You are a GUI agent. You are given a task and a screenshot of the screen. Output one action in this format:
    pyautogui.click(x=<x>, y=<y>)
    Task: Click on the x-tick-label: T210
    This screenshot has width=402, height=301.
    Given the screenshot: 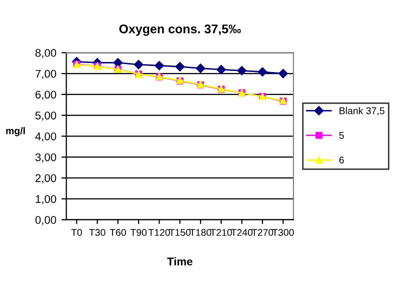 What is the action you would take?
    pyautogui.click(x=221, y=232)
    